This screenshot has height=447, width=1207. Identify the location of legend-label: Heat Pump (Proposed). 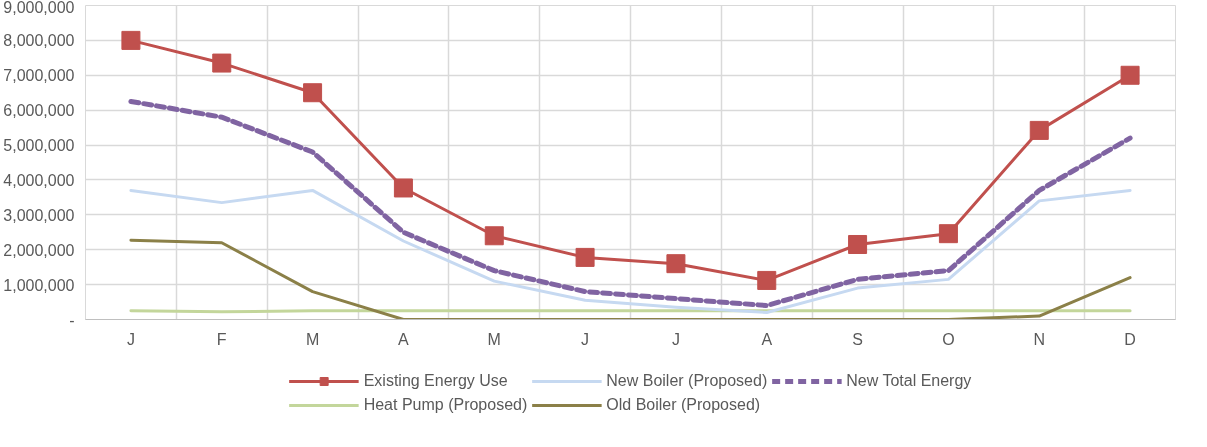
(445, 404).